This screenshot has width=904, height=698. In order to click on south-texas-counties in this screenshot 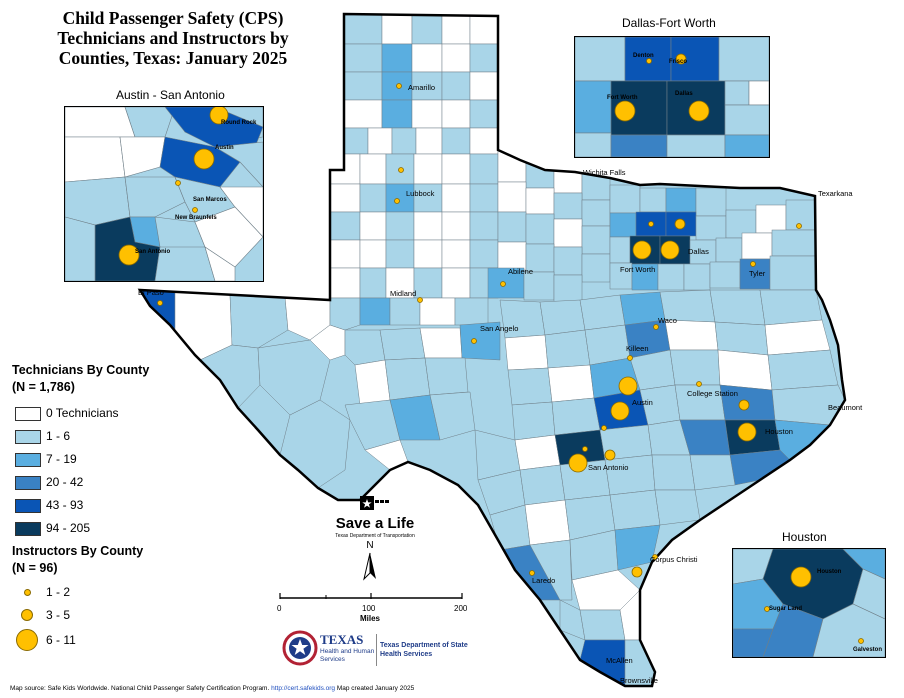, I will do `click(606, 570)`.